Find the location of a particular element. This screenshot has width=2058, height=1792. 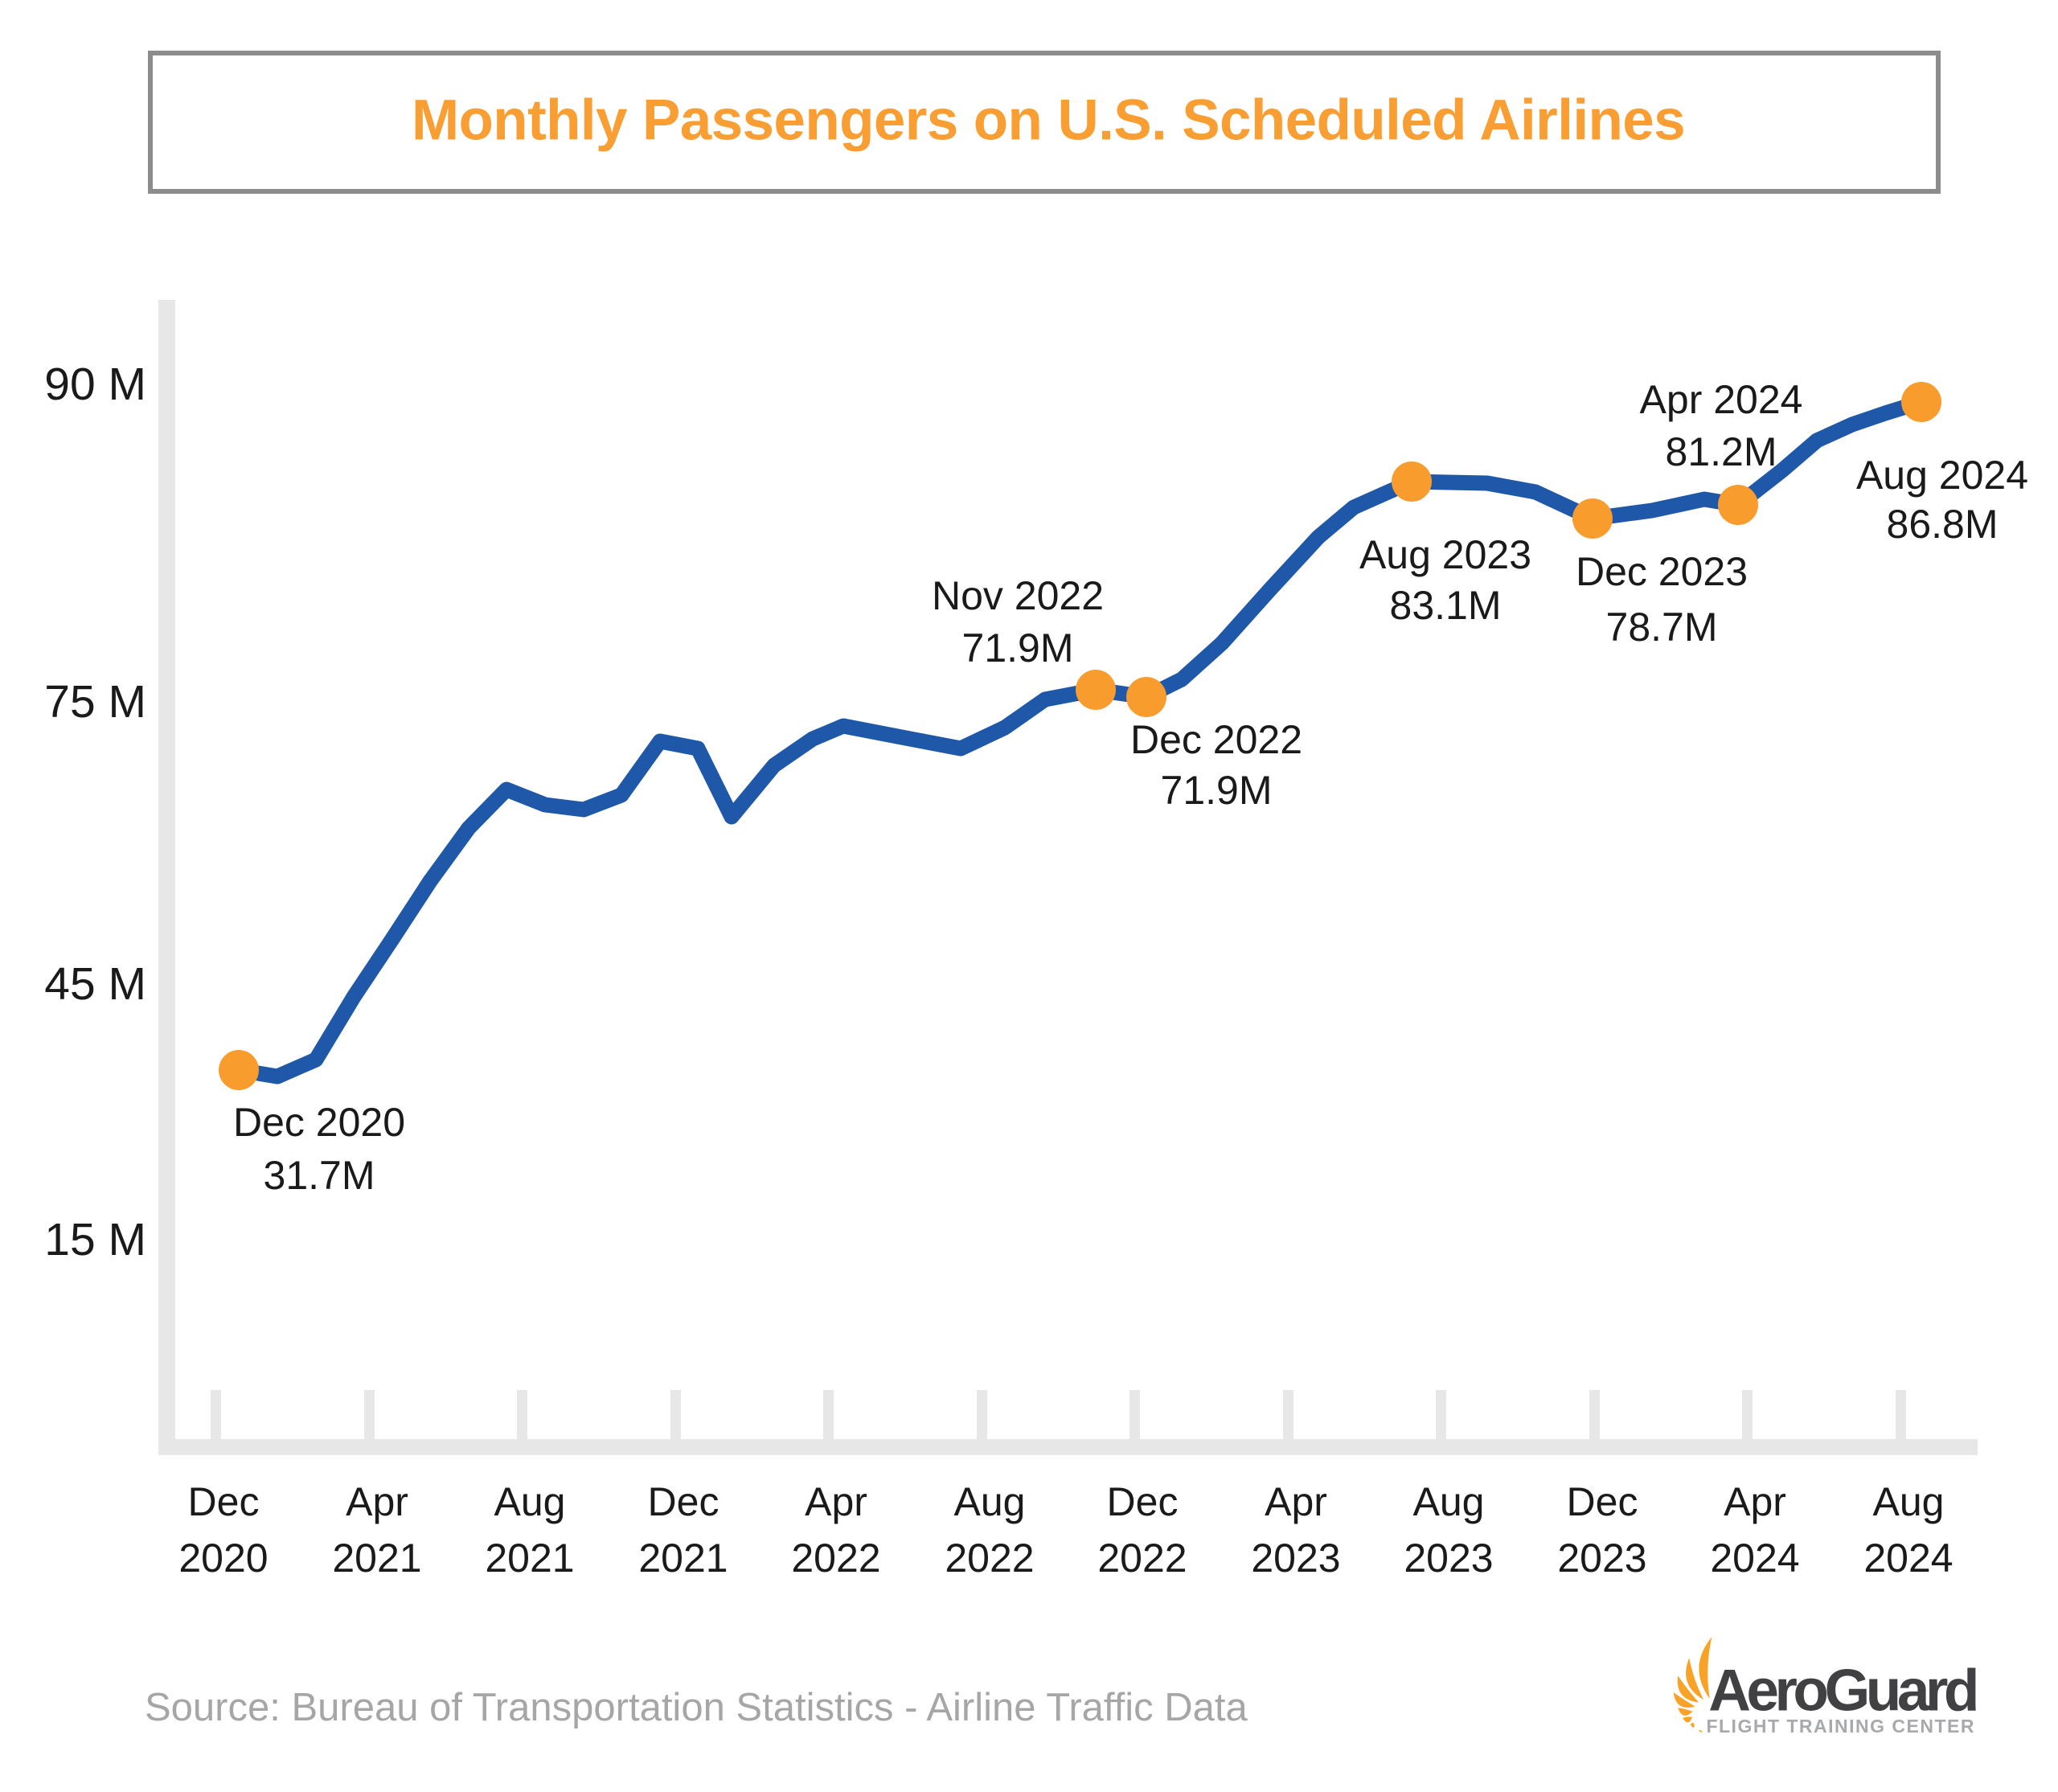

svg-text: 81.2M is located at coordinates (1722, 451).